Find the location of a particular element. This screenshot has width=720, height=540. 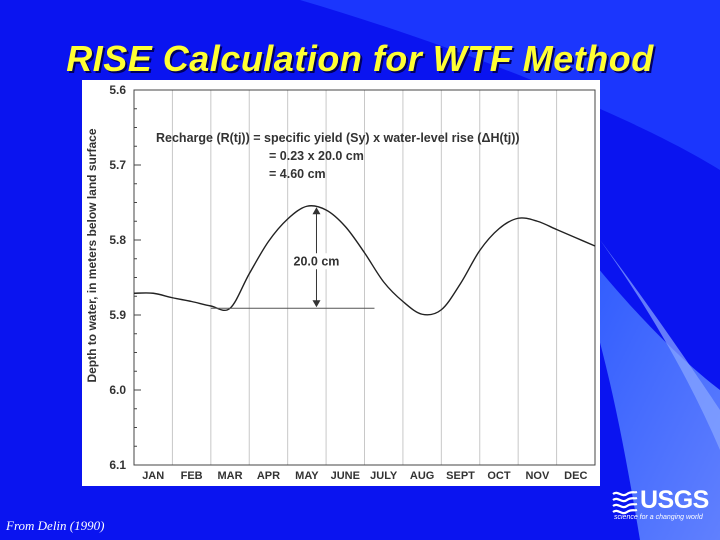

x-tick-label: NOV is located at coordinates (537, 476).